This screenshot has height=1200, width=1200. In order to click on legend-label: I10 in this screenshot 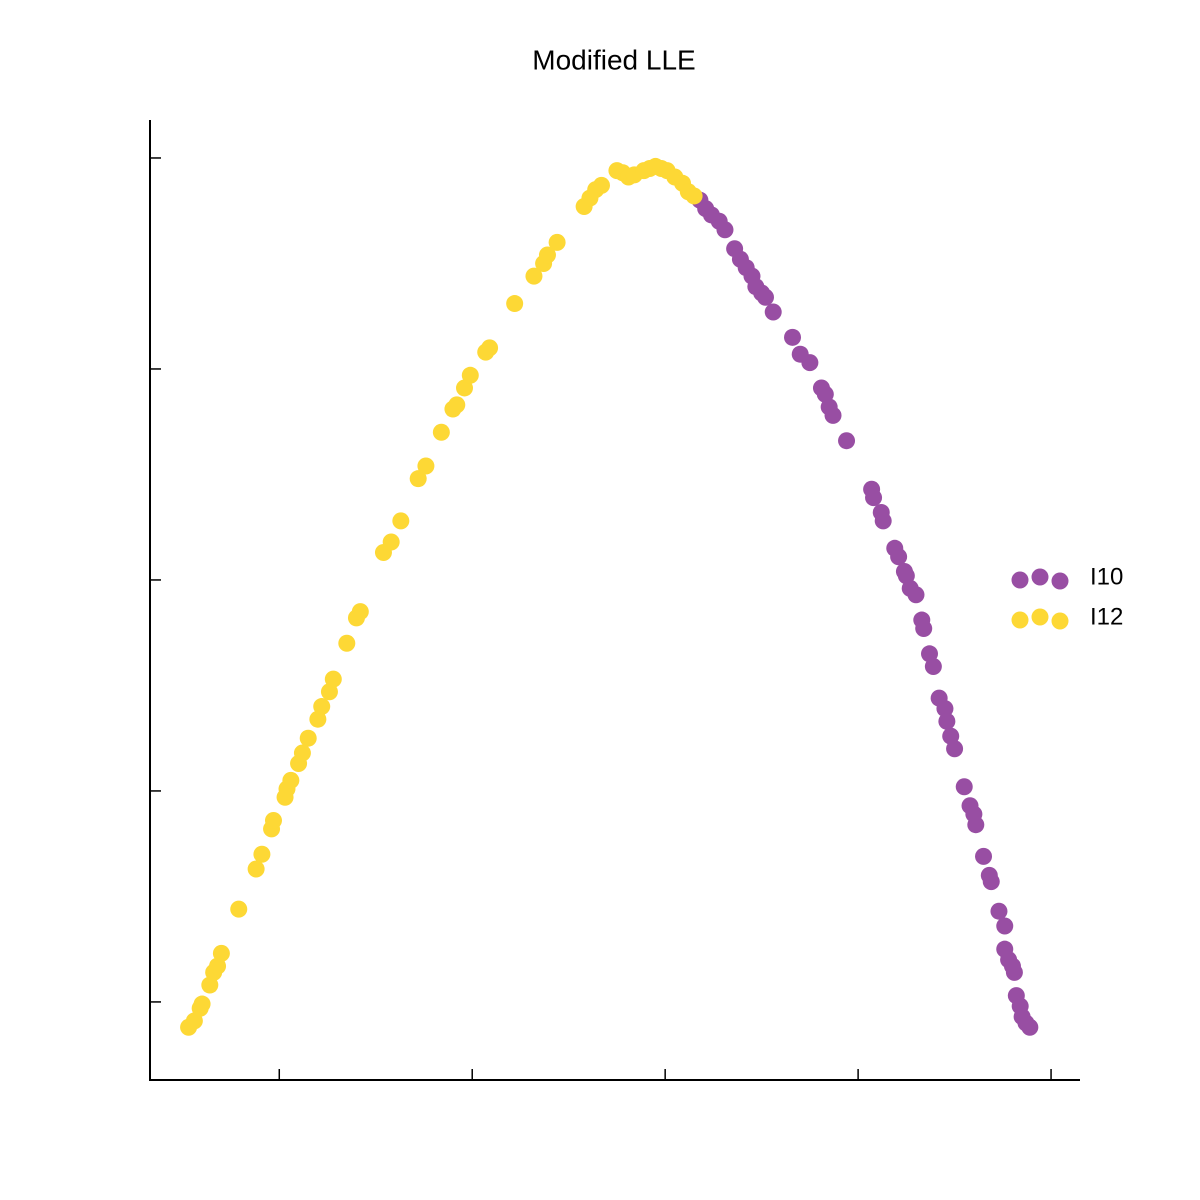, I will do `click(1106, 576)`.